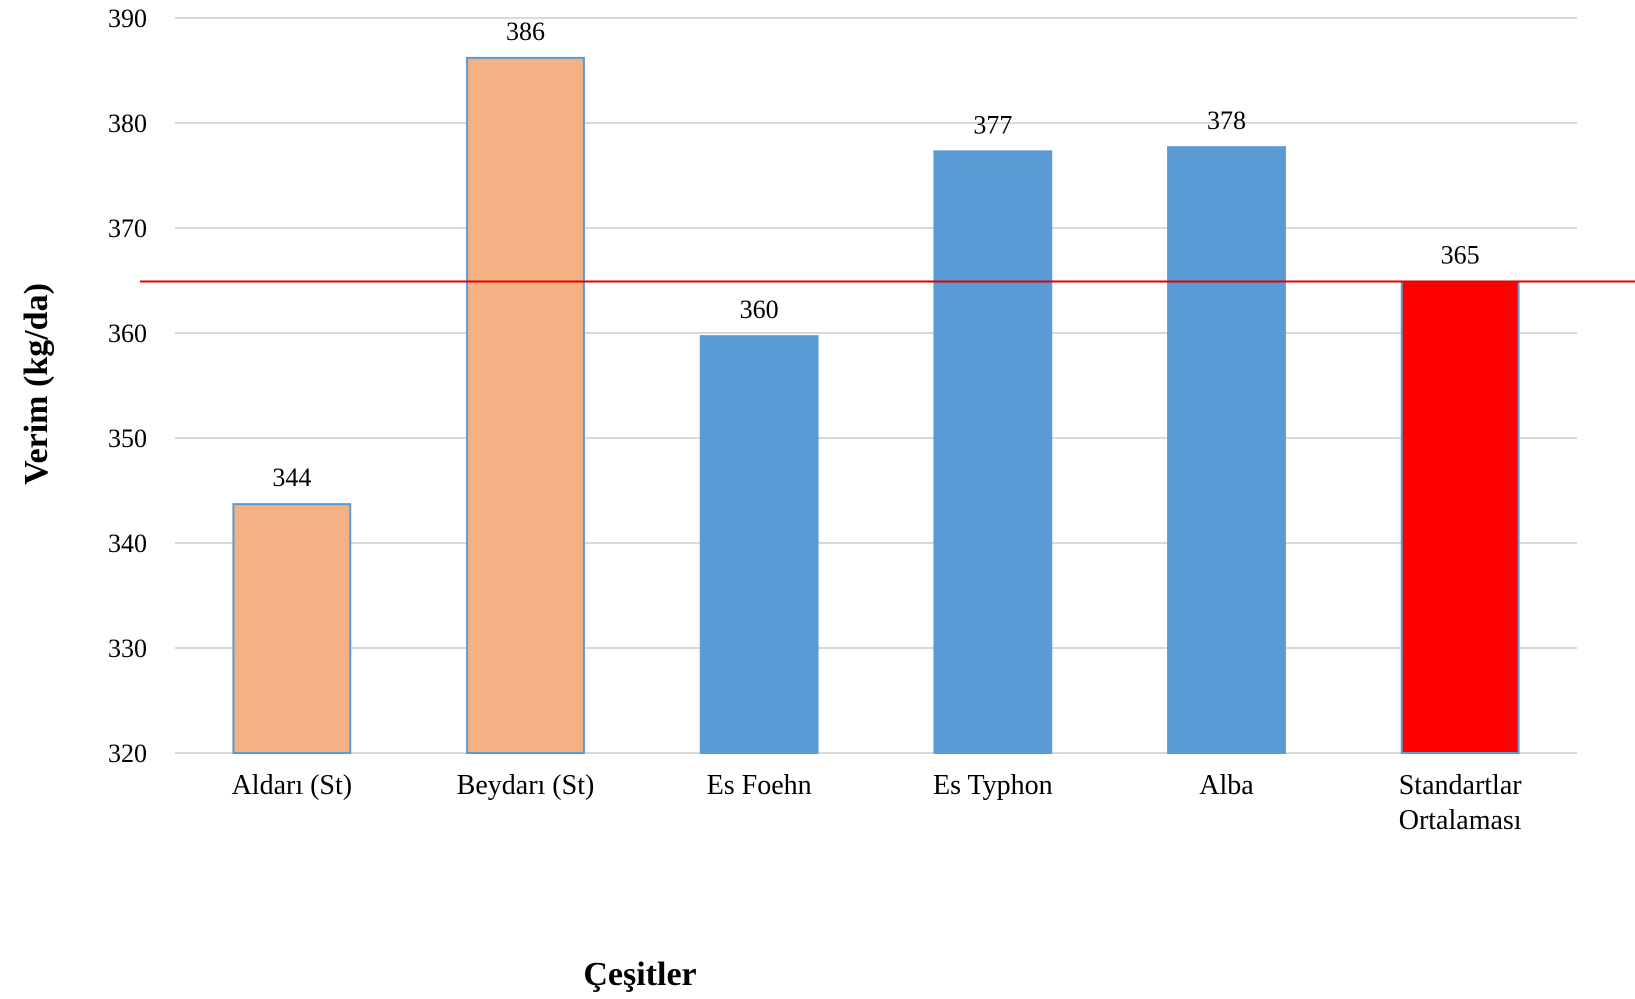 The height and width of the screenshot is (999, 1635). What do you see at coordinates (1461, 785) in the screenshot?
I see `category-label-line: Standartlar` at bounding box center [1461, 785].